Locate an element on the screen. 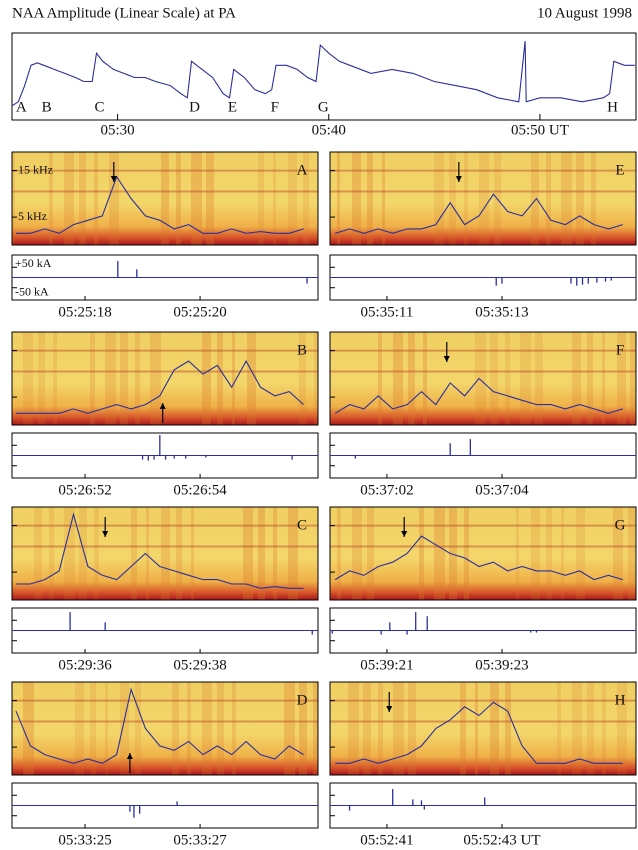 The height and width of the screenshot is (850, 638). panel-letter: A is located at coordinates (302, 170).